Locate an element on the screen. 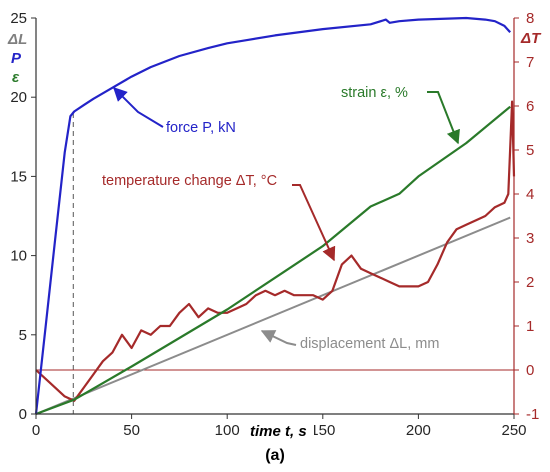 This screenshot has width=550, height=472. right-y-tick-label: 0 is located at coordinates (530, 370).